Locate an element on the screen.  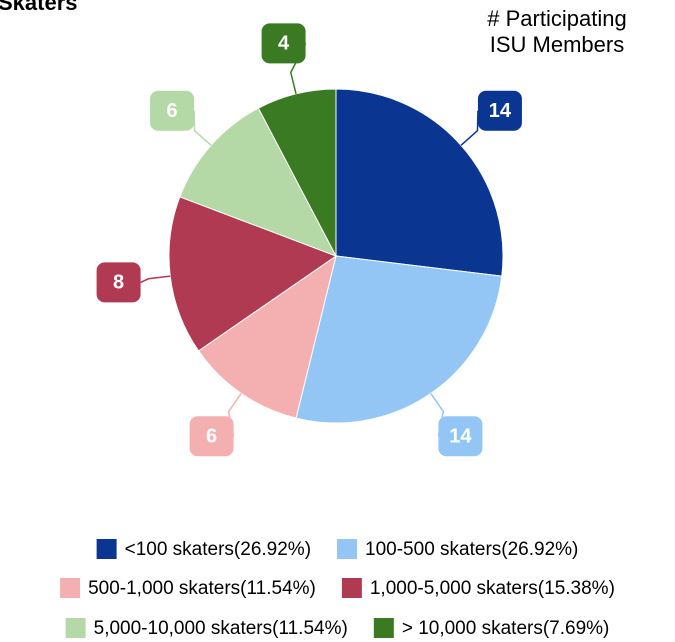
chart-title: Skaters is located at coordinates (39, 7).